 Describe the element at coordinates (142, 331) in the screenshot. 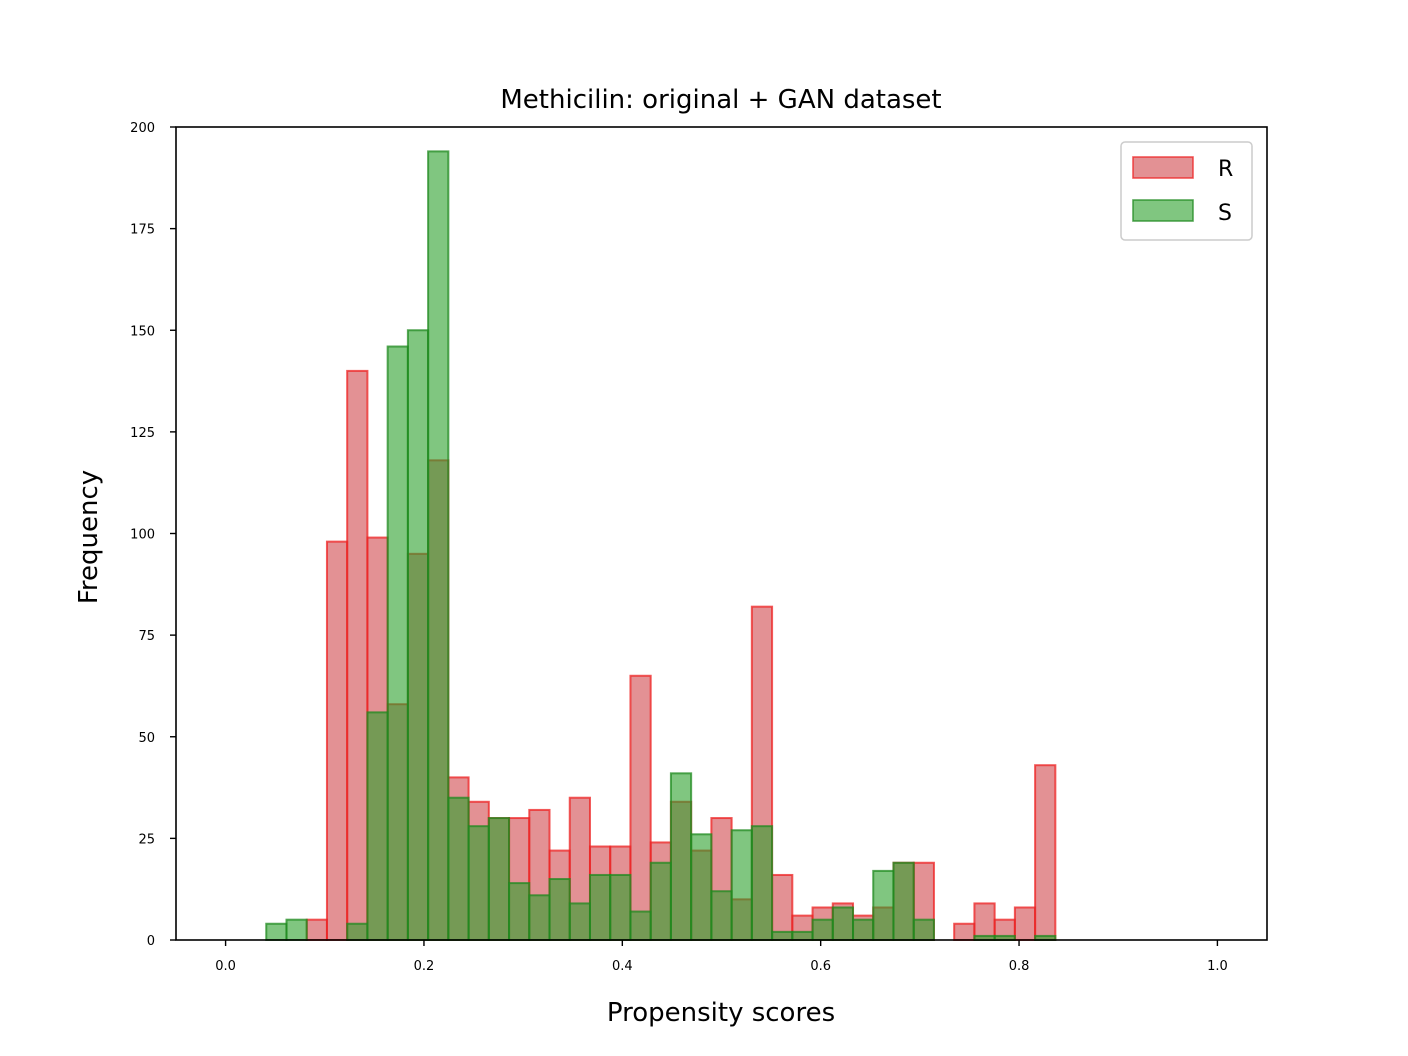

I see `y-tick-label: 150` at that location.